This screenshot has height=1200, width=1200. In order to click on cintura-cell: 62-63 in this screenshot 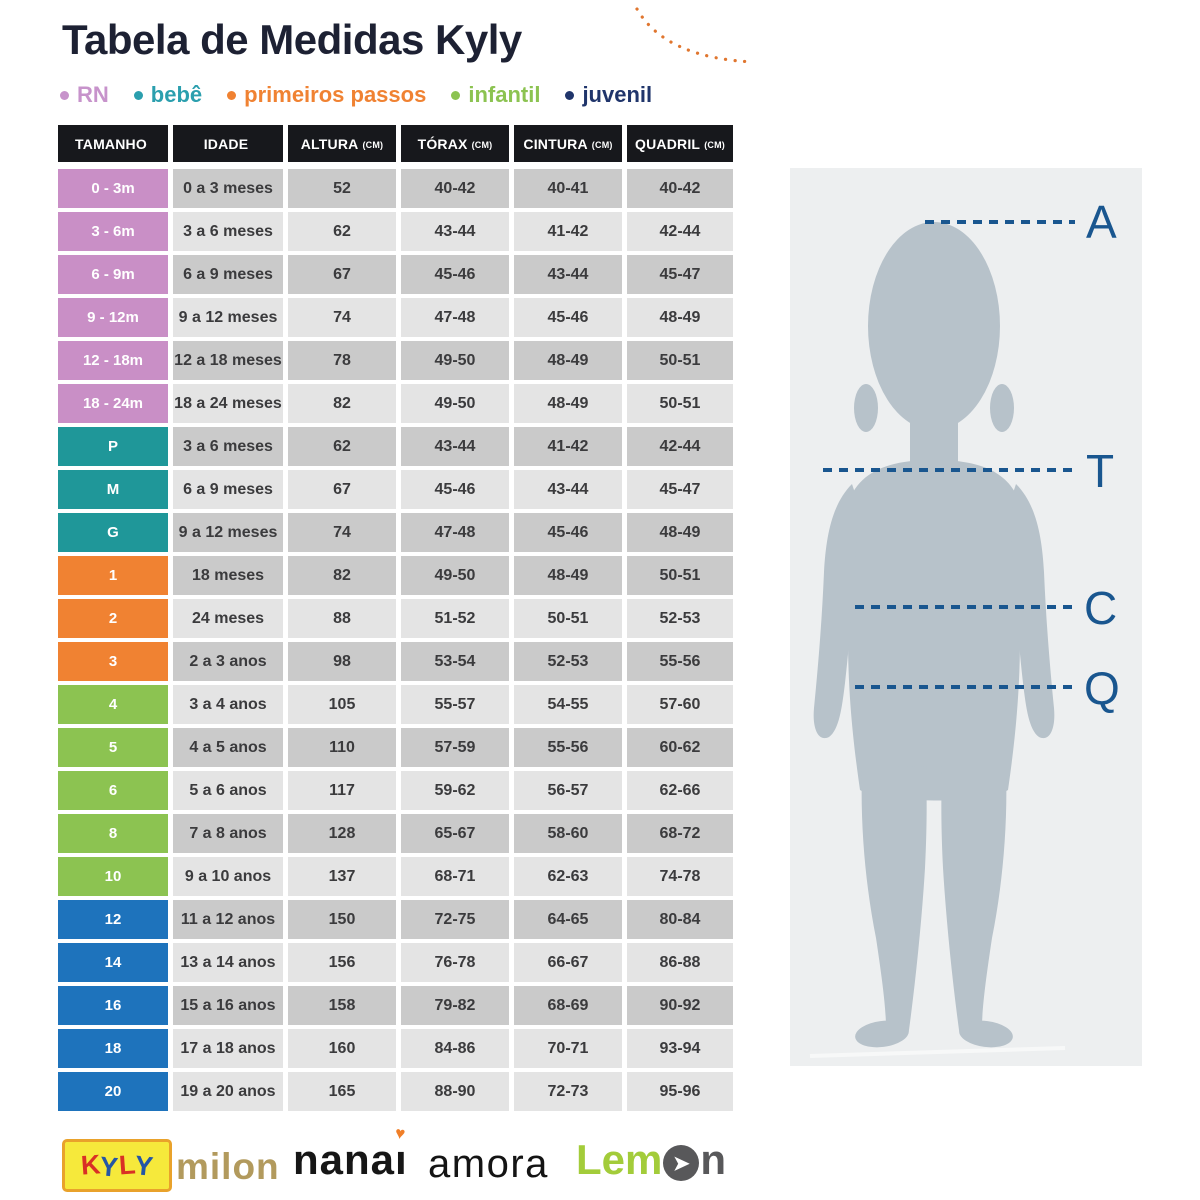, I will do `click(568, 876)`.